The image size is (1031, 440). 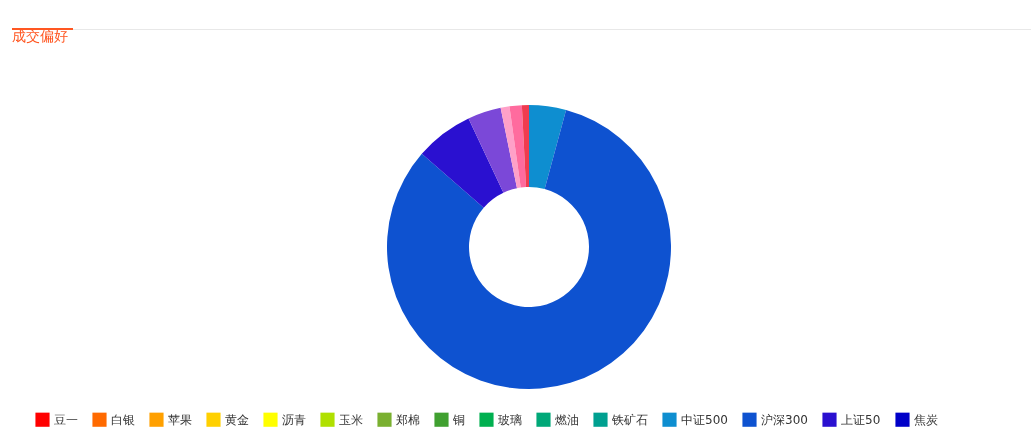 I want to click on legend-label: 苹果, so click(x=180, y=419).